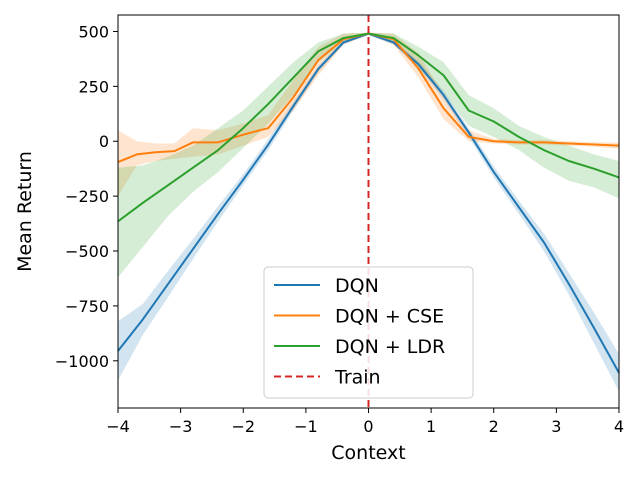 Image resolution: width=640 pixels, height=480 pixels. Describe the element at coordinates (87, 306) in the screenshot. I see `y-tick-label: −750` at that location.